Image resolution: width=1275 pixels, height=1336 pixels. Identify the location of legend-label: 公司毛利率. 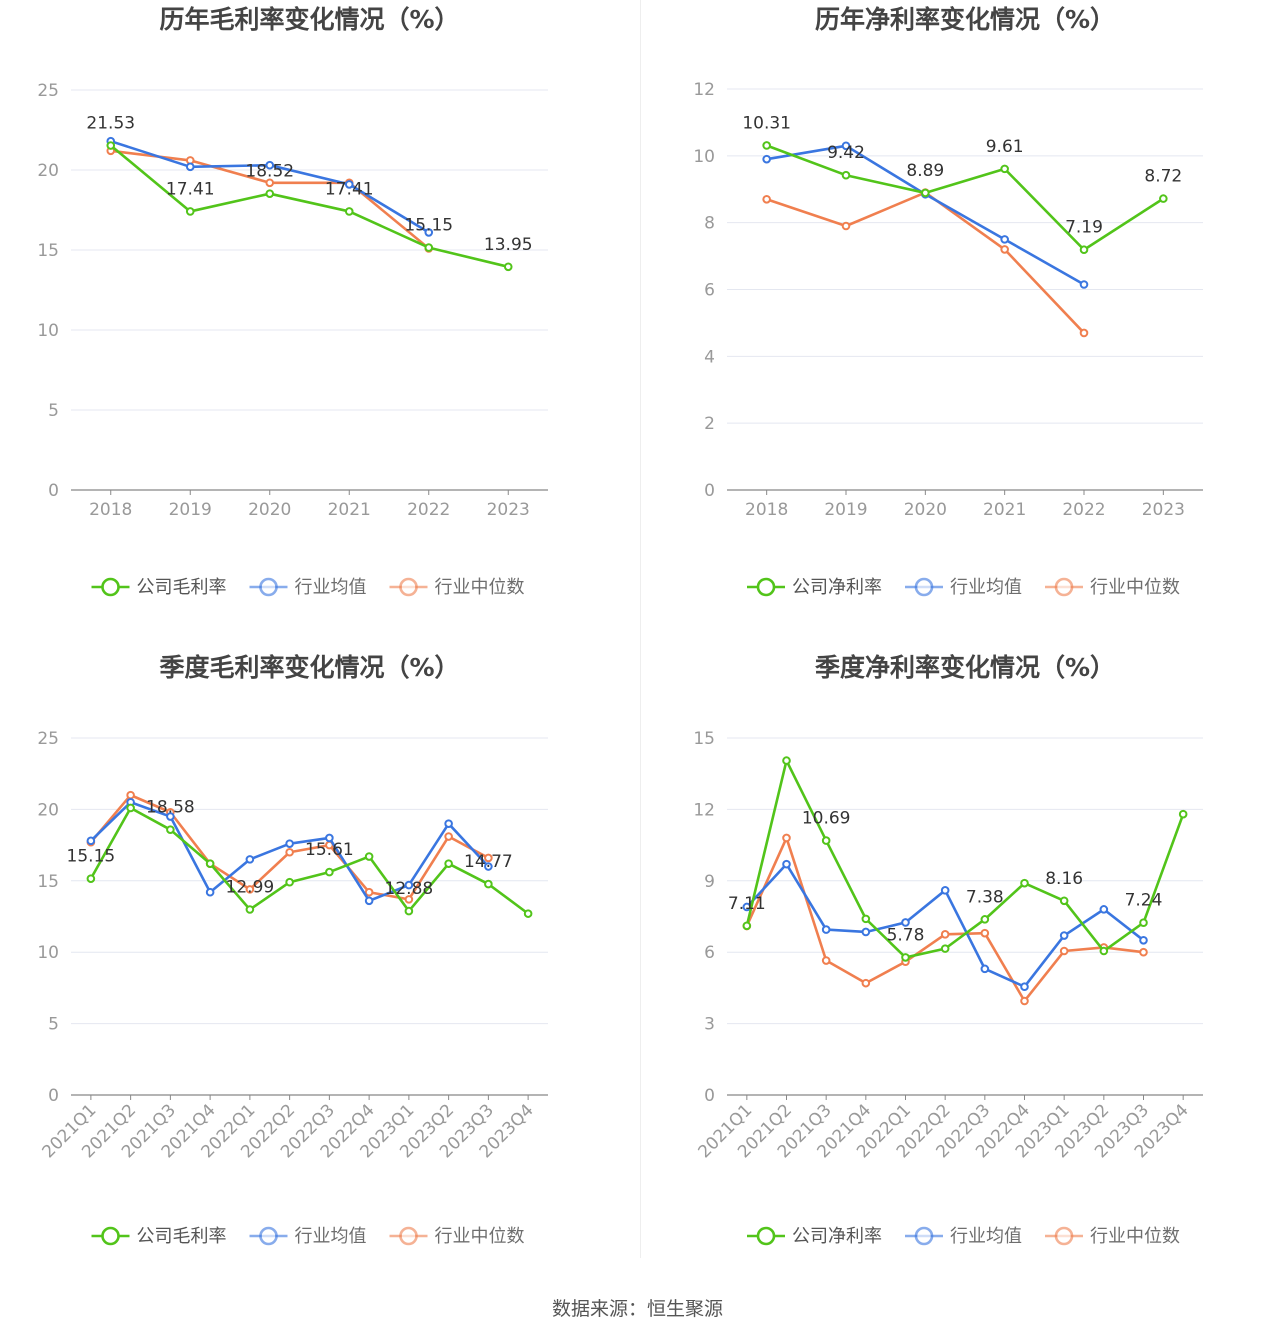
(182, 587).